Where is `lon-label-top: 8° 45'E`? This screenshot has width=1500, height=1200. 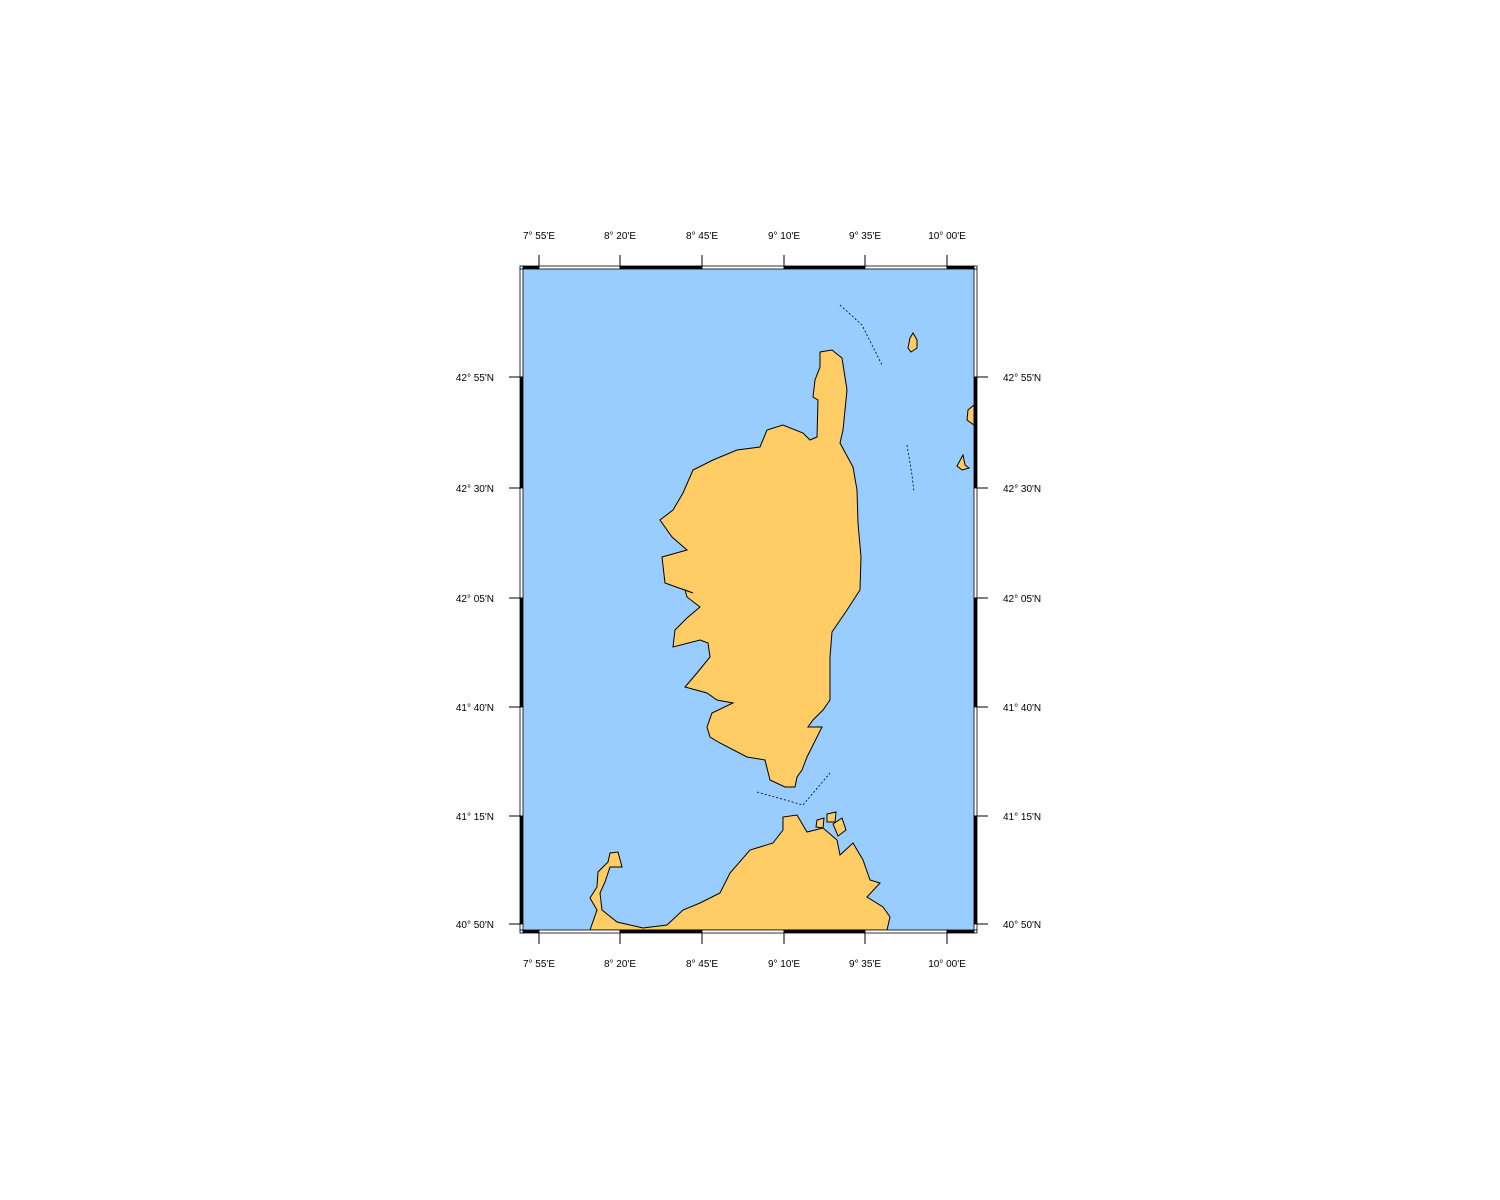 lon-label-top: 8° 45'E is located at coordinates (702, 236).